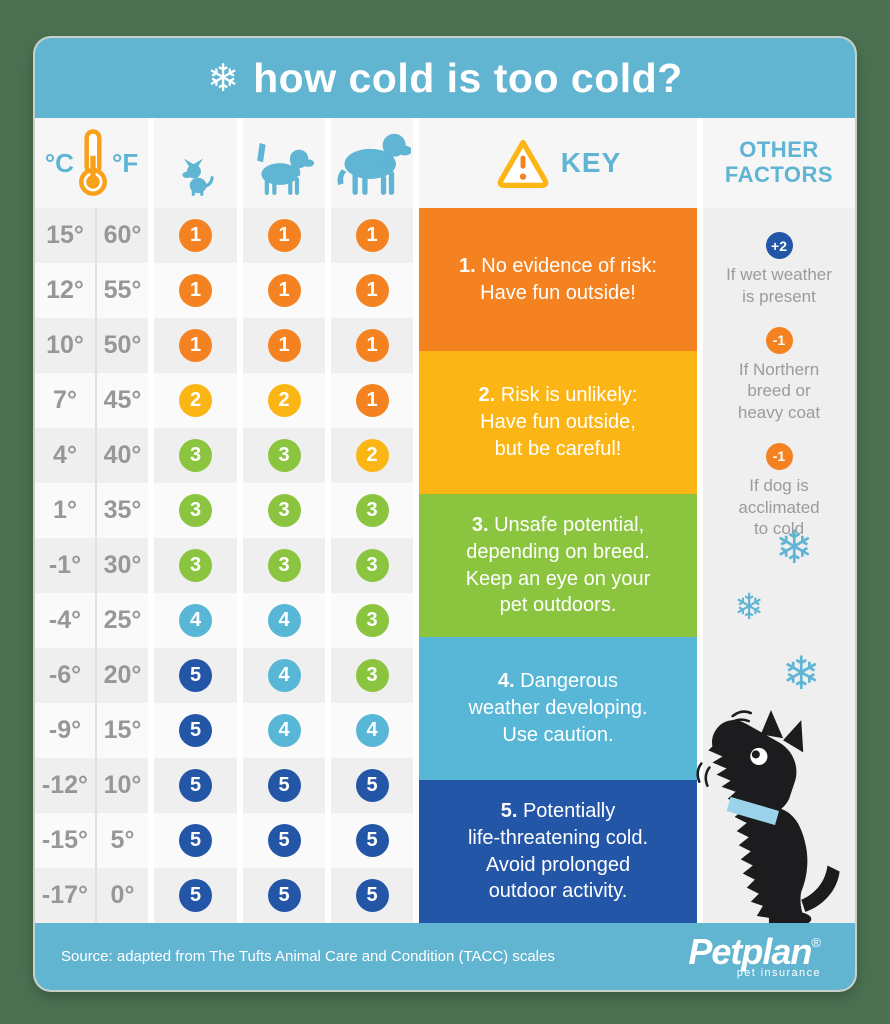 This screenshot has height=1024, width=890. I want to click on modifier-badge: -1, so click(779, 340).